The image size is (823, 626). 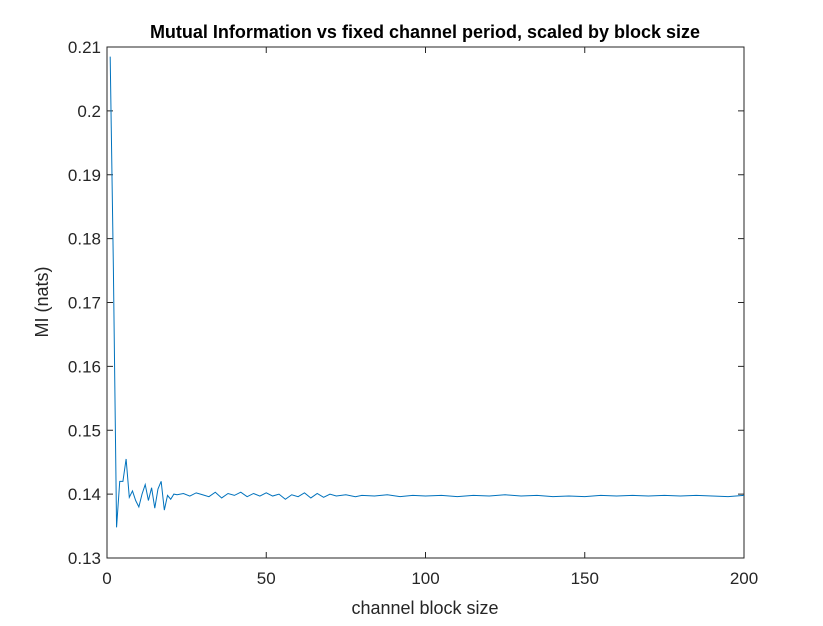 I want to click on y-tick-label: 0.14, so click(x=84, y=494).